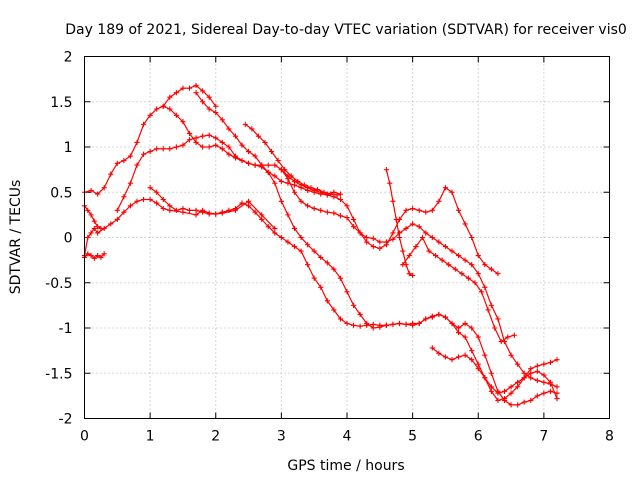  Describe the element at coordinates (68, 58) in the screenshot. I see `y-tick-label: 2` at that location.